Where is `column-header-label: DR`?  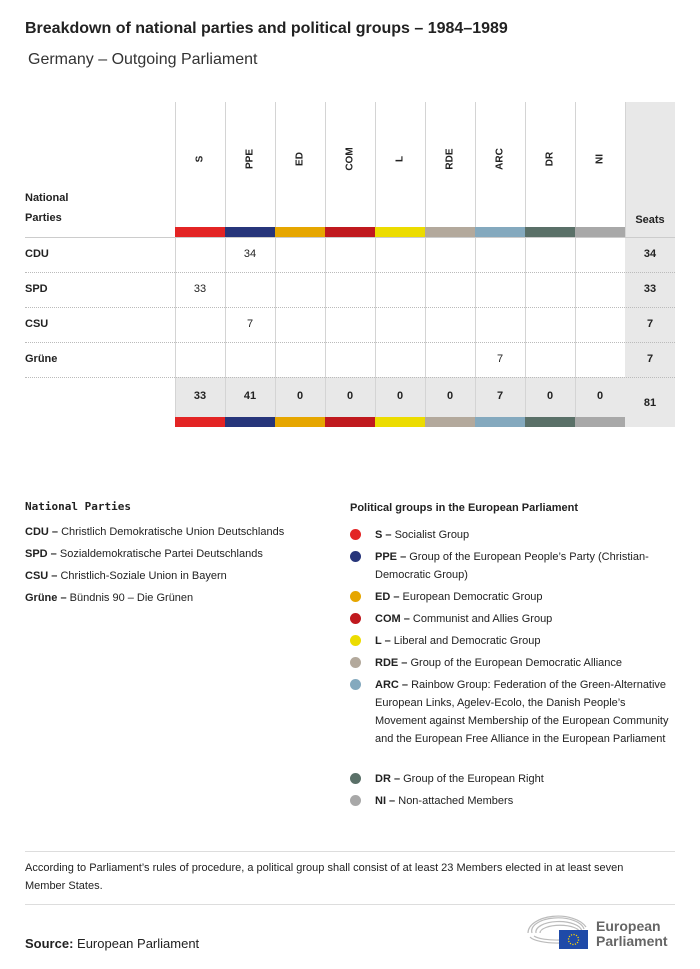
column-header-label: DR is located at coordinates (550, 159).